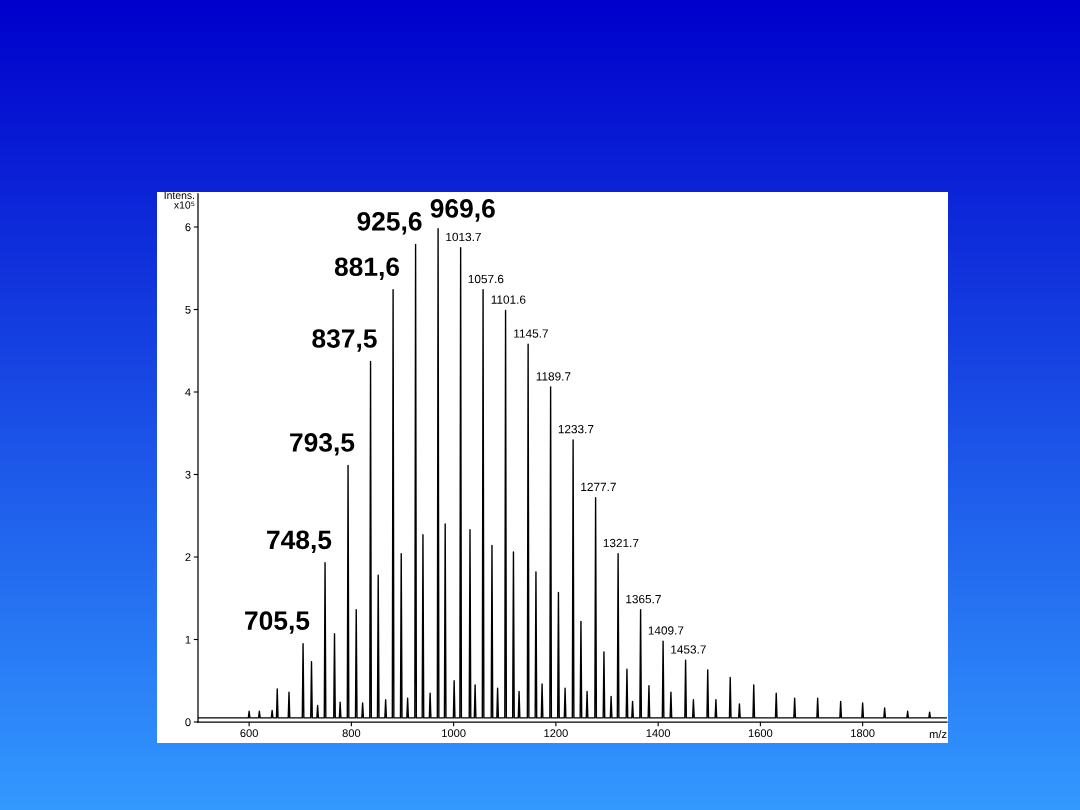 Image resolution: width=1080 pixels, height=810 pixels. I want to click on annotation: 793,5, so click(322, 444).